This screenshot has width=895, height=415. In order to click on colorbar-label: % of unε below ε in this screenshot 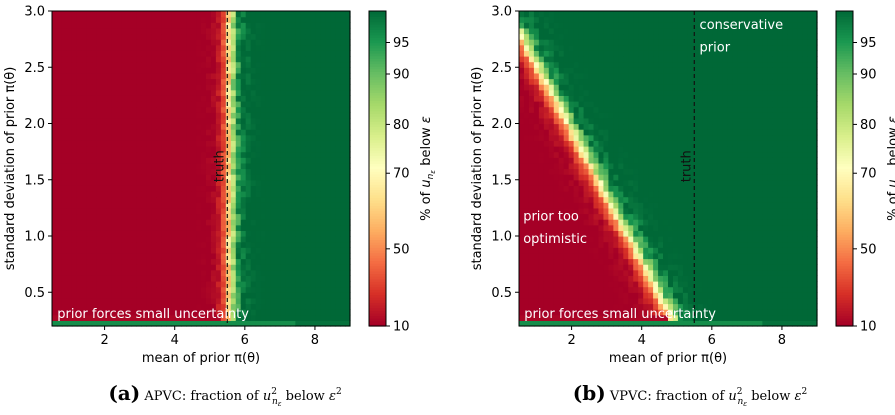, I will do `click(428, 168)`.